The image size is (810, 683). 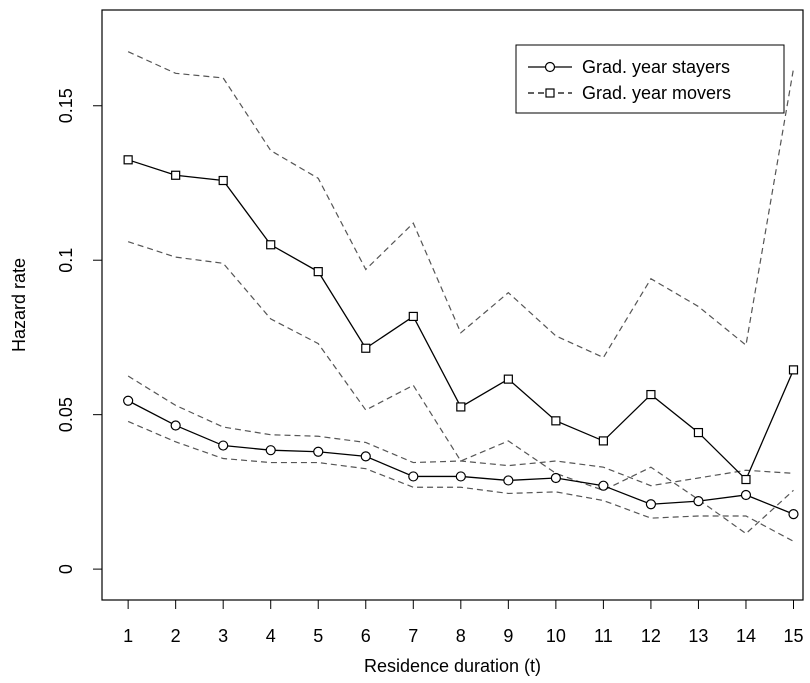 I want to click on y-axis-title: Hazard rate, so click(x=19, y=305).